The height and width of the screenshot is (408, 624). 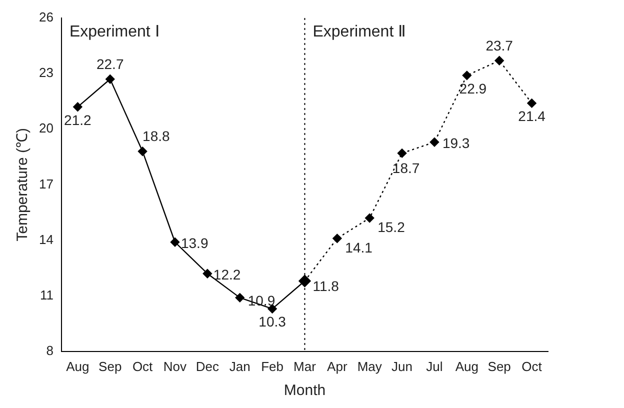 What do you see at coordinates (500, 45) in the screenshot?
I see `data-label: 23.7` at bounding box center [500, 45].